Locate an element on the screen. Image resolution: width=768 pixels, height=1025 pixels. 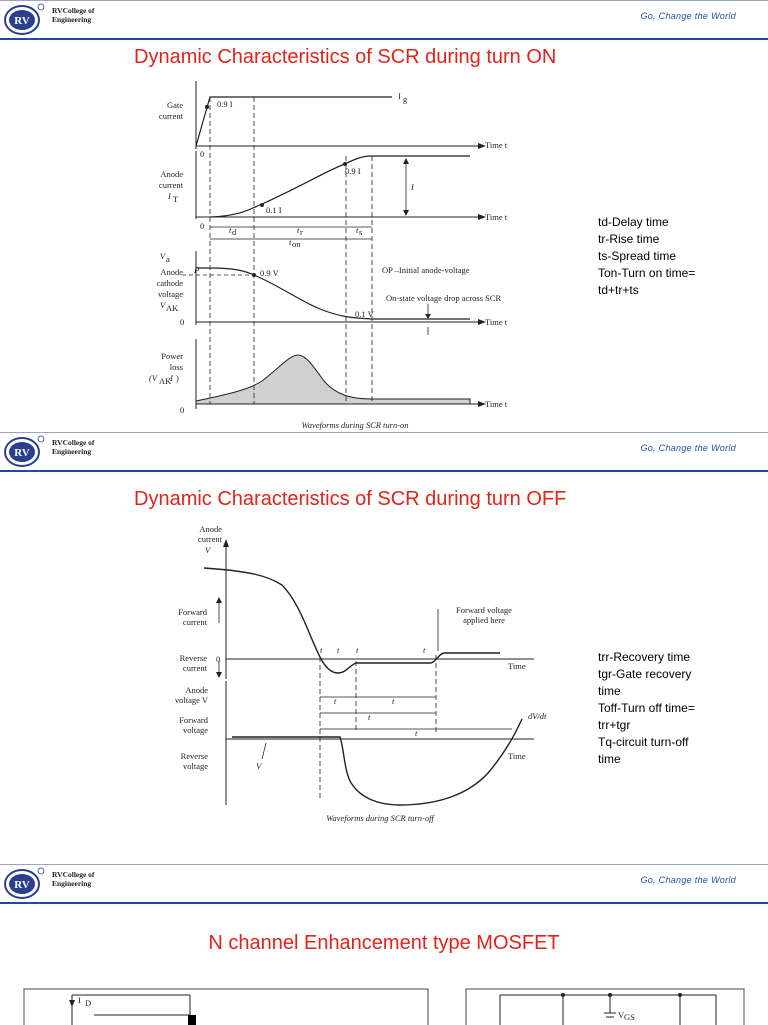
svg-text: Forward voltage is located at coordinates (484, 610).